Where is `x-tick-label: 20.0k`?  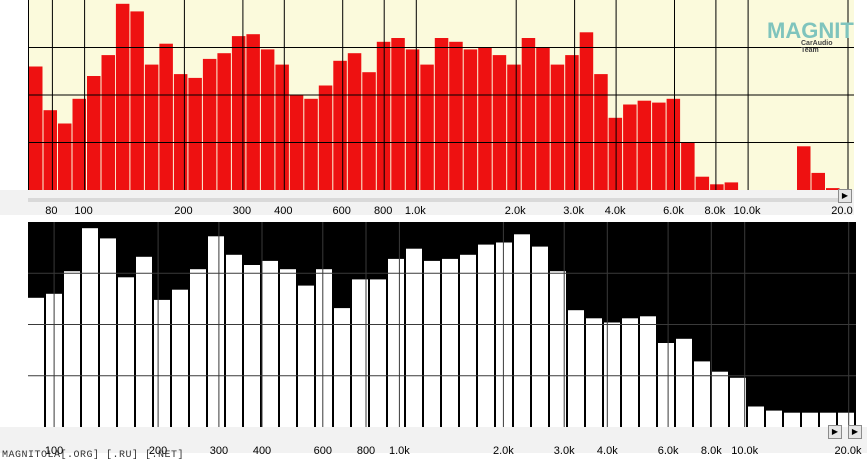
x-tick-label: 20.0k is located at coordinates (848, 451).